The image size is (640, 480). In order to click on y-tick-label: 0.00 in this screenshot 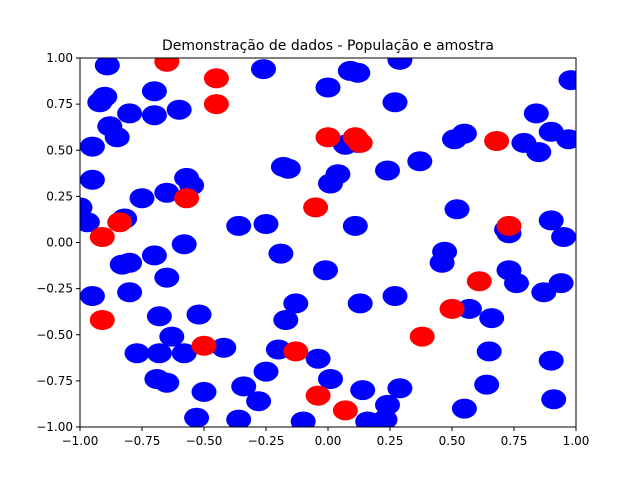, I will do `click(59, 243)`.